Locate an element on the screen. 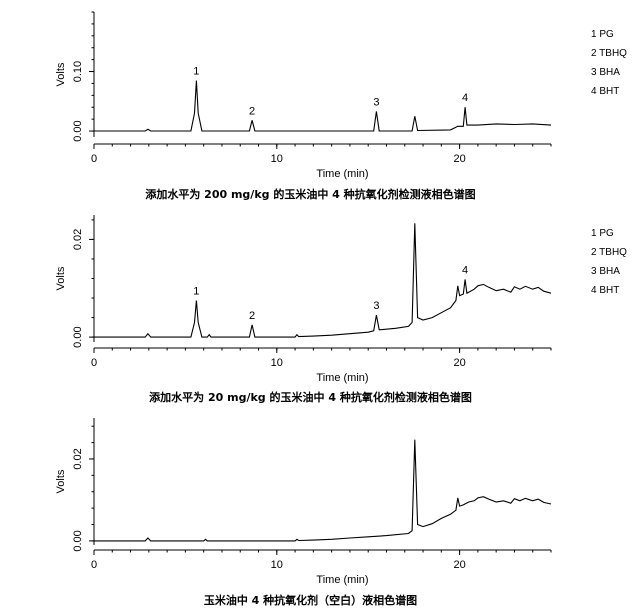 This screenshot has width=640, height=615. figure-caption: 玉米油中 4 种抗氧化剂（空白）液相色谱图 is located at coordinates (310, 600).